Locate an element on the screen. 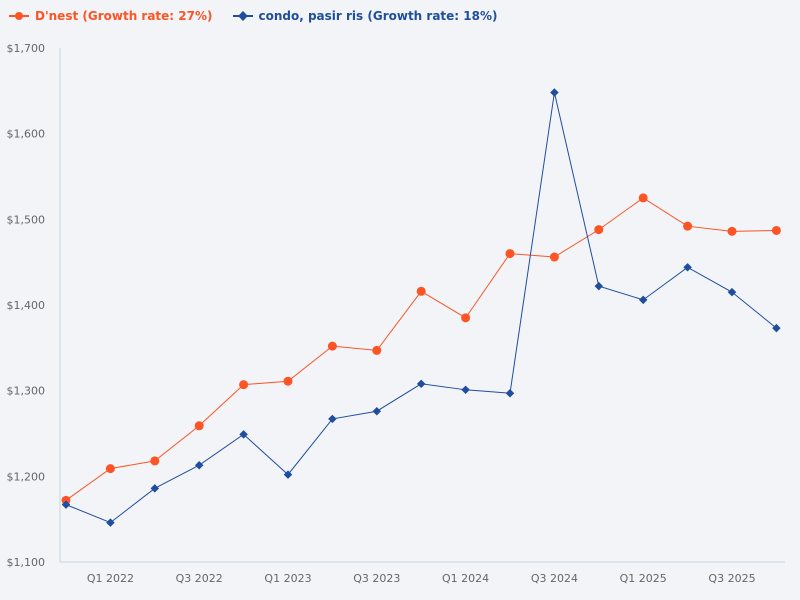 The image size is (800, 600). y-tick-label: $1,700 is located at coordinates (26, 48).